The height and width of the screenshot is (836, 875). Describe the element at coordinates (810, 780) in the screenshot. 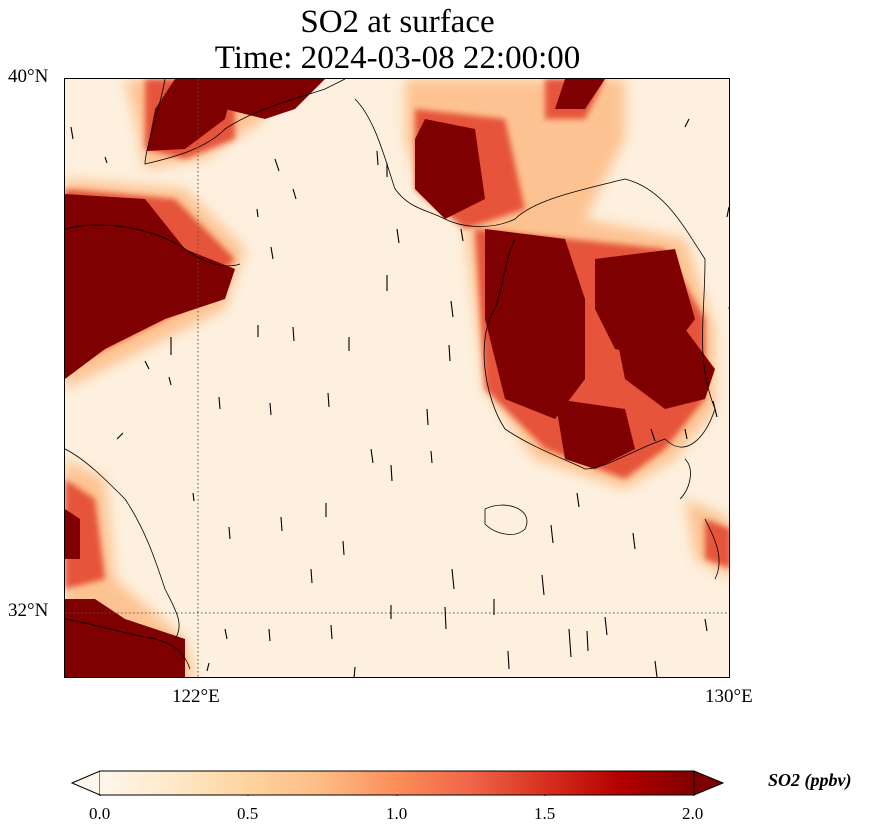

I see `colorbar-label: SO2 (ppbv)` at that location.